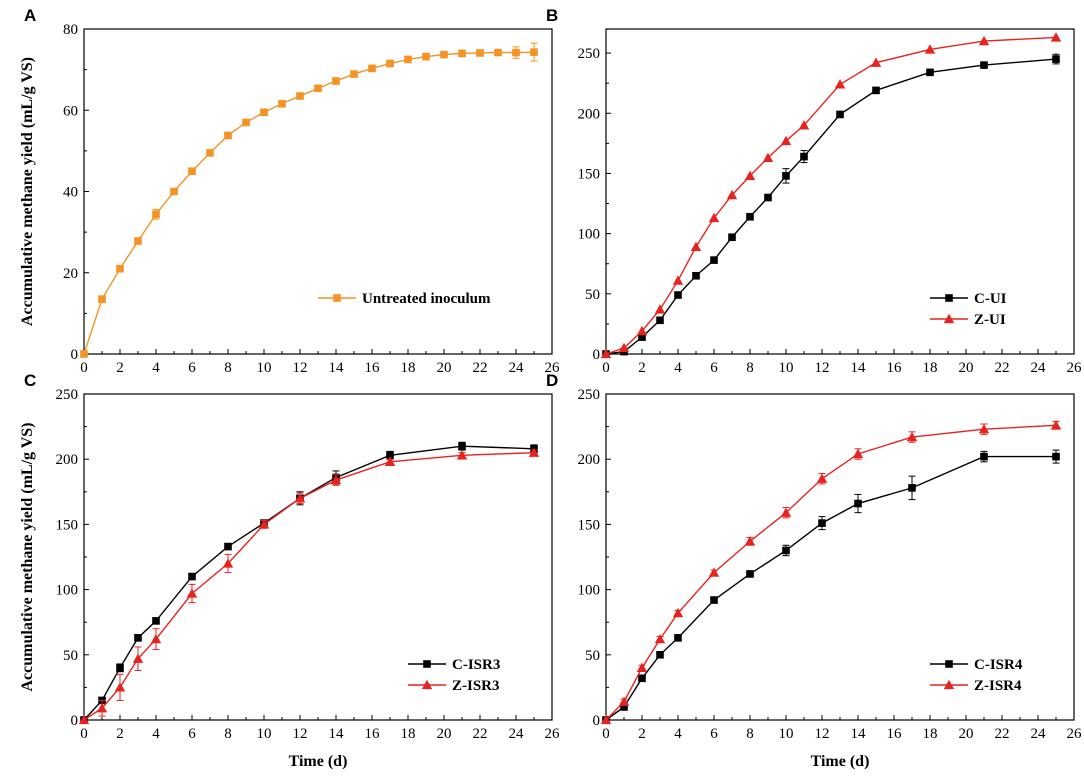  Describe the element at coordinates (70, 193) in the screenshot. I see `y-tick-label: 40` at that location.